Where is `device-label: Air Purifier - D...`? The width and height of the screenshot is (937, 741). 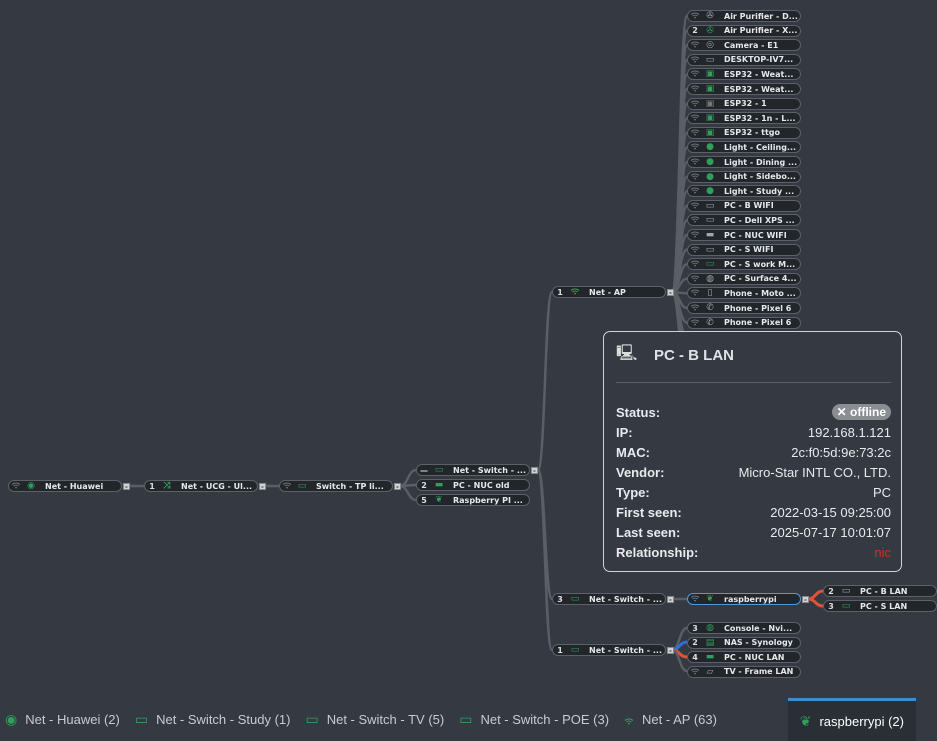 device-label: Air Purifier - D... is located at coordinates (761, 16).